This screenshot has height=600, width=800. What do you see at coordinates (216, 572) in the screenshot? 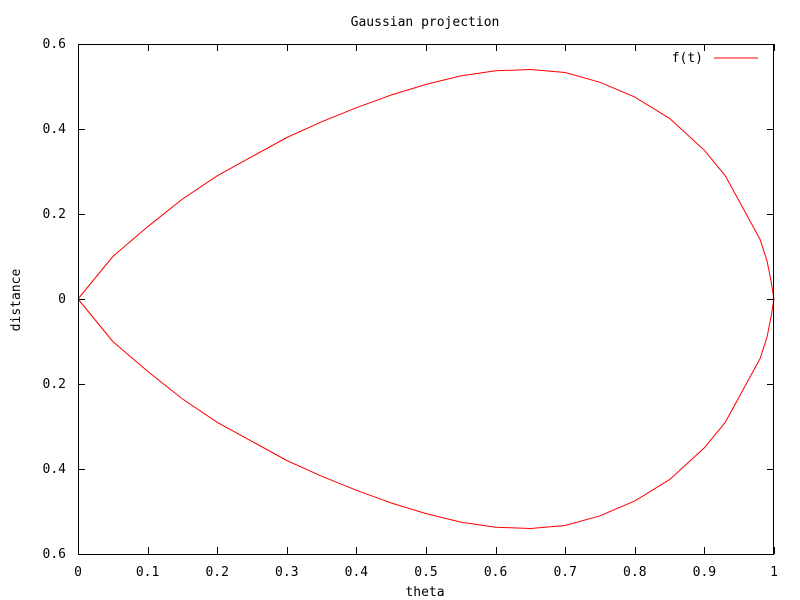
I see `x-tick-label: 0.2` at bounding box center [216, 572].